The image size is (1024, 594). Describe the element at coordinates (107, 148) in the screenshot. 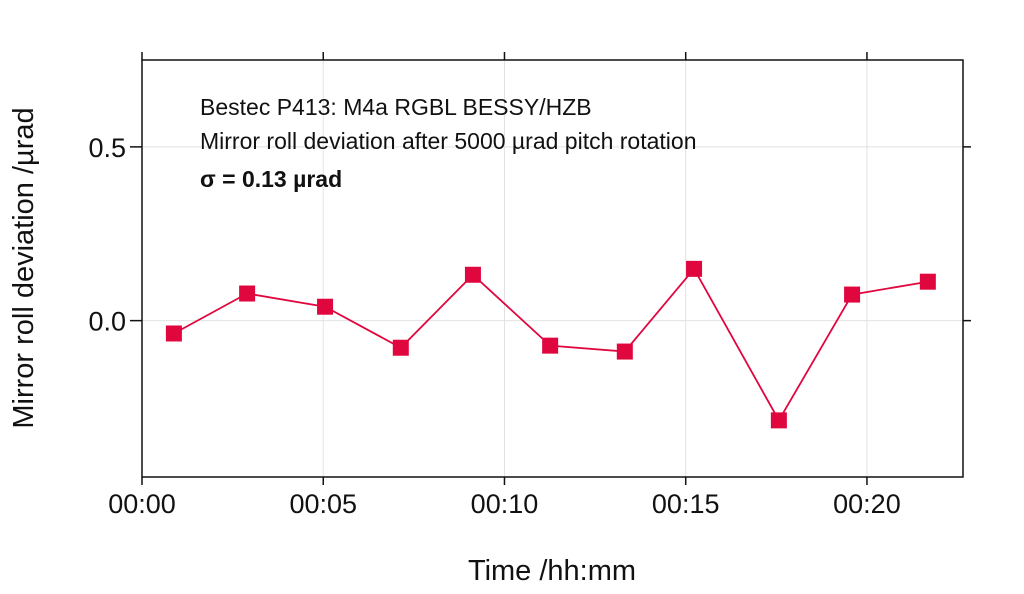

I see `y-tick-label: 0.5` at that location.